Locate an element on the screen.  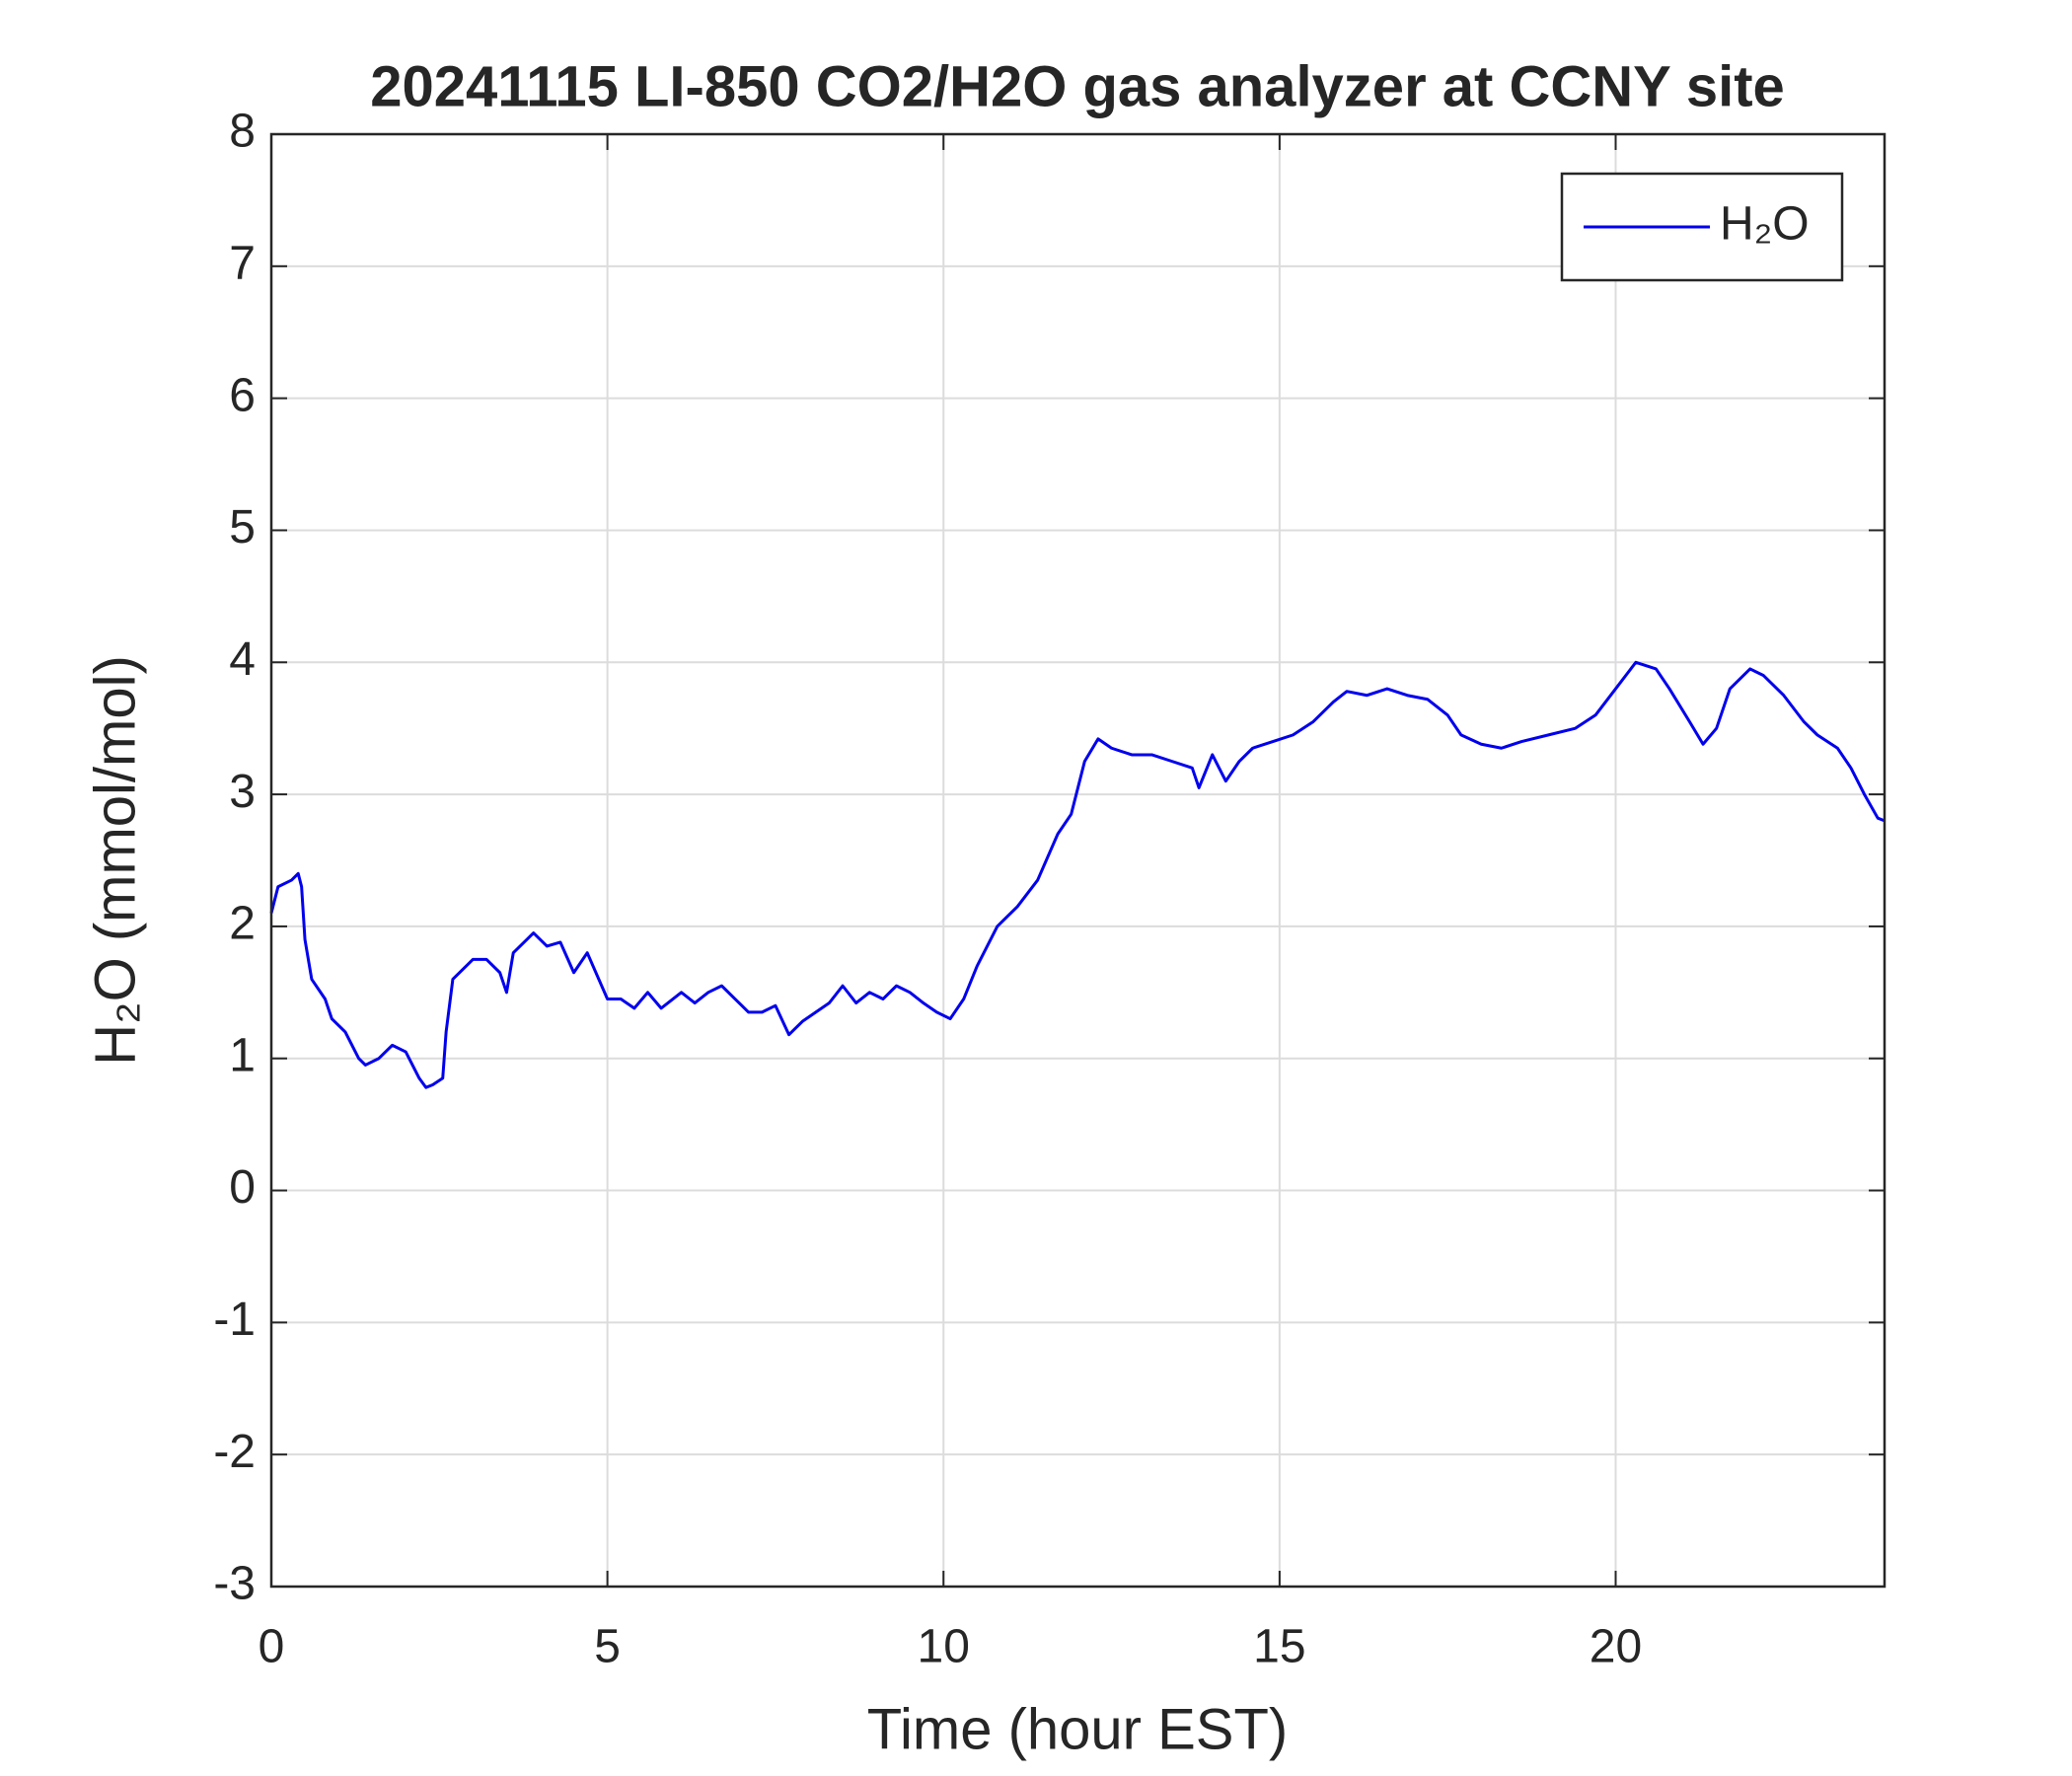
x-tick-label: 10 is located at coordinates (944, 1647).